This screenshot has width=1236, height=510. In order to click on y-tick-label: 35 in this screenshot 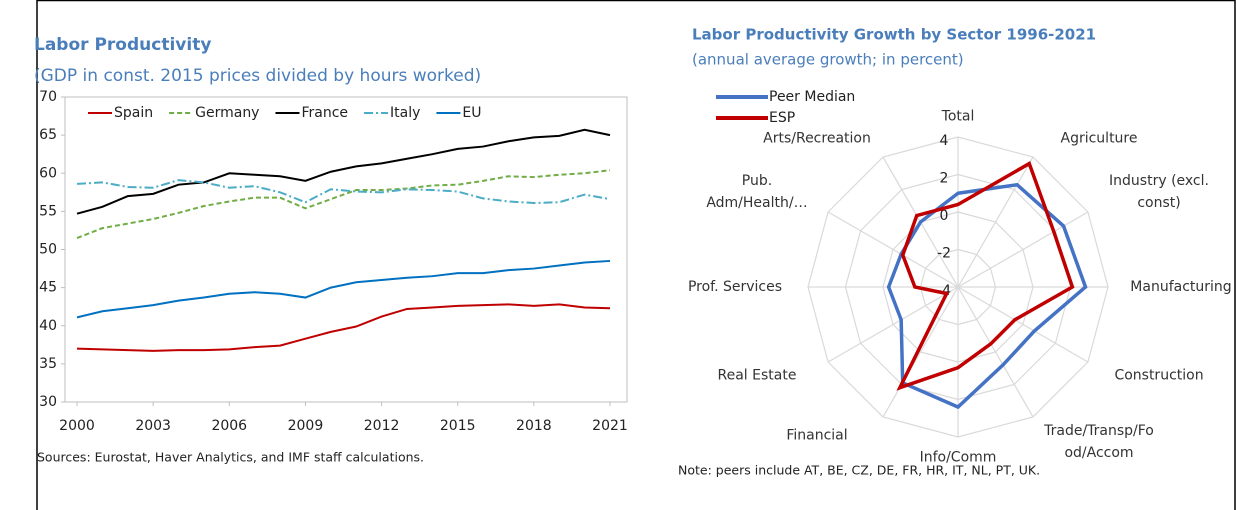, I will do `click(48, 364)`.